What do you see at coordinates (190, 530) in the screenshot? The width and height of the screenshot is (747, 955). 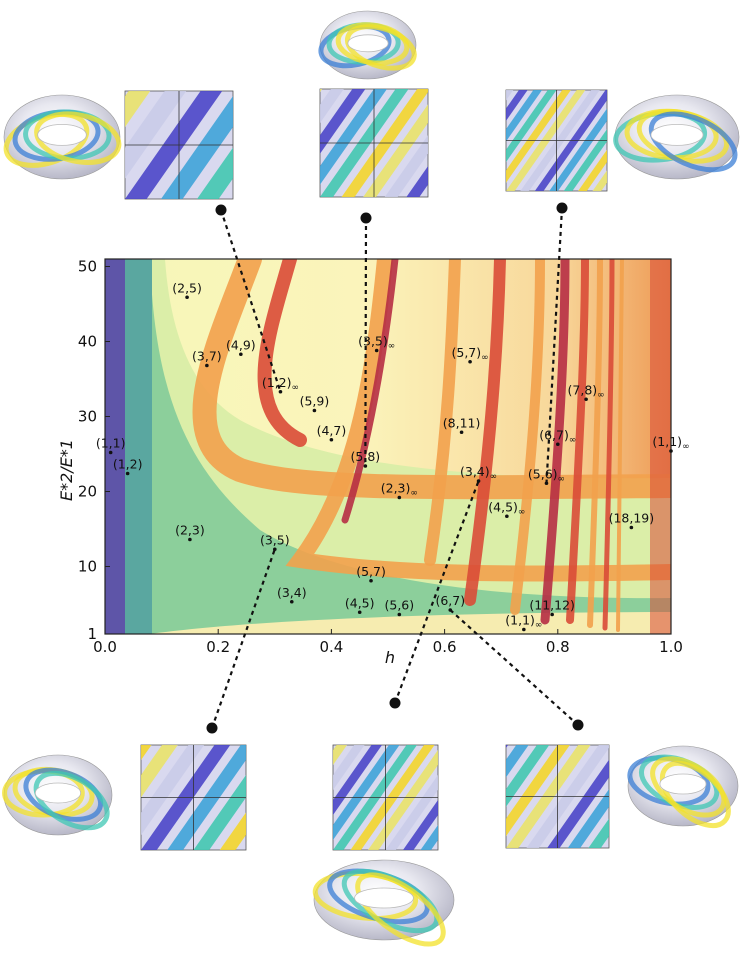 I see `region-label: (2,3)` at bounding box center [190, 530].